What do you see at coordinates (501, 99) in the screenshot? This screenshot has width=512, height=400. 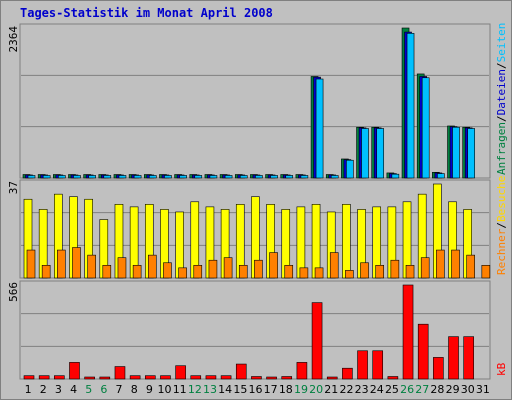 I see `legend-top: Anfragen/Dateien/Seiten` at bounding box center [501, 99].